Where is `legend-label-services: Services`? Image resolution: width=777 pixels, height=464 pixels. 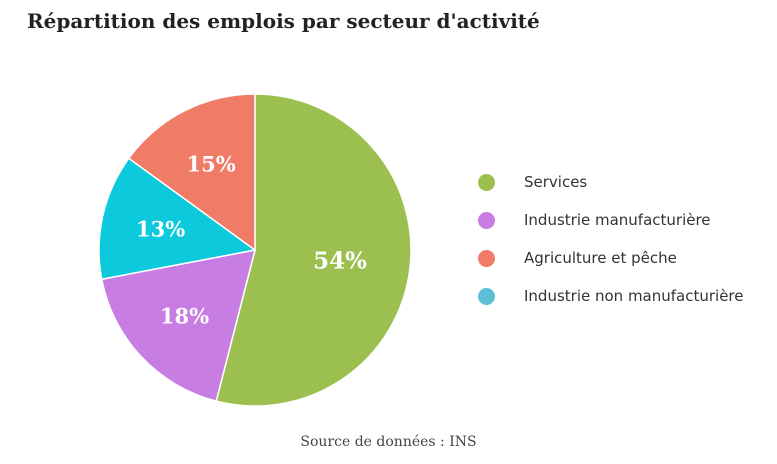 legend-label-services: Services is located at coordinates (556, 182).